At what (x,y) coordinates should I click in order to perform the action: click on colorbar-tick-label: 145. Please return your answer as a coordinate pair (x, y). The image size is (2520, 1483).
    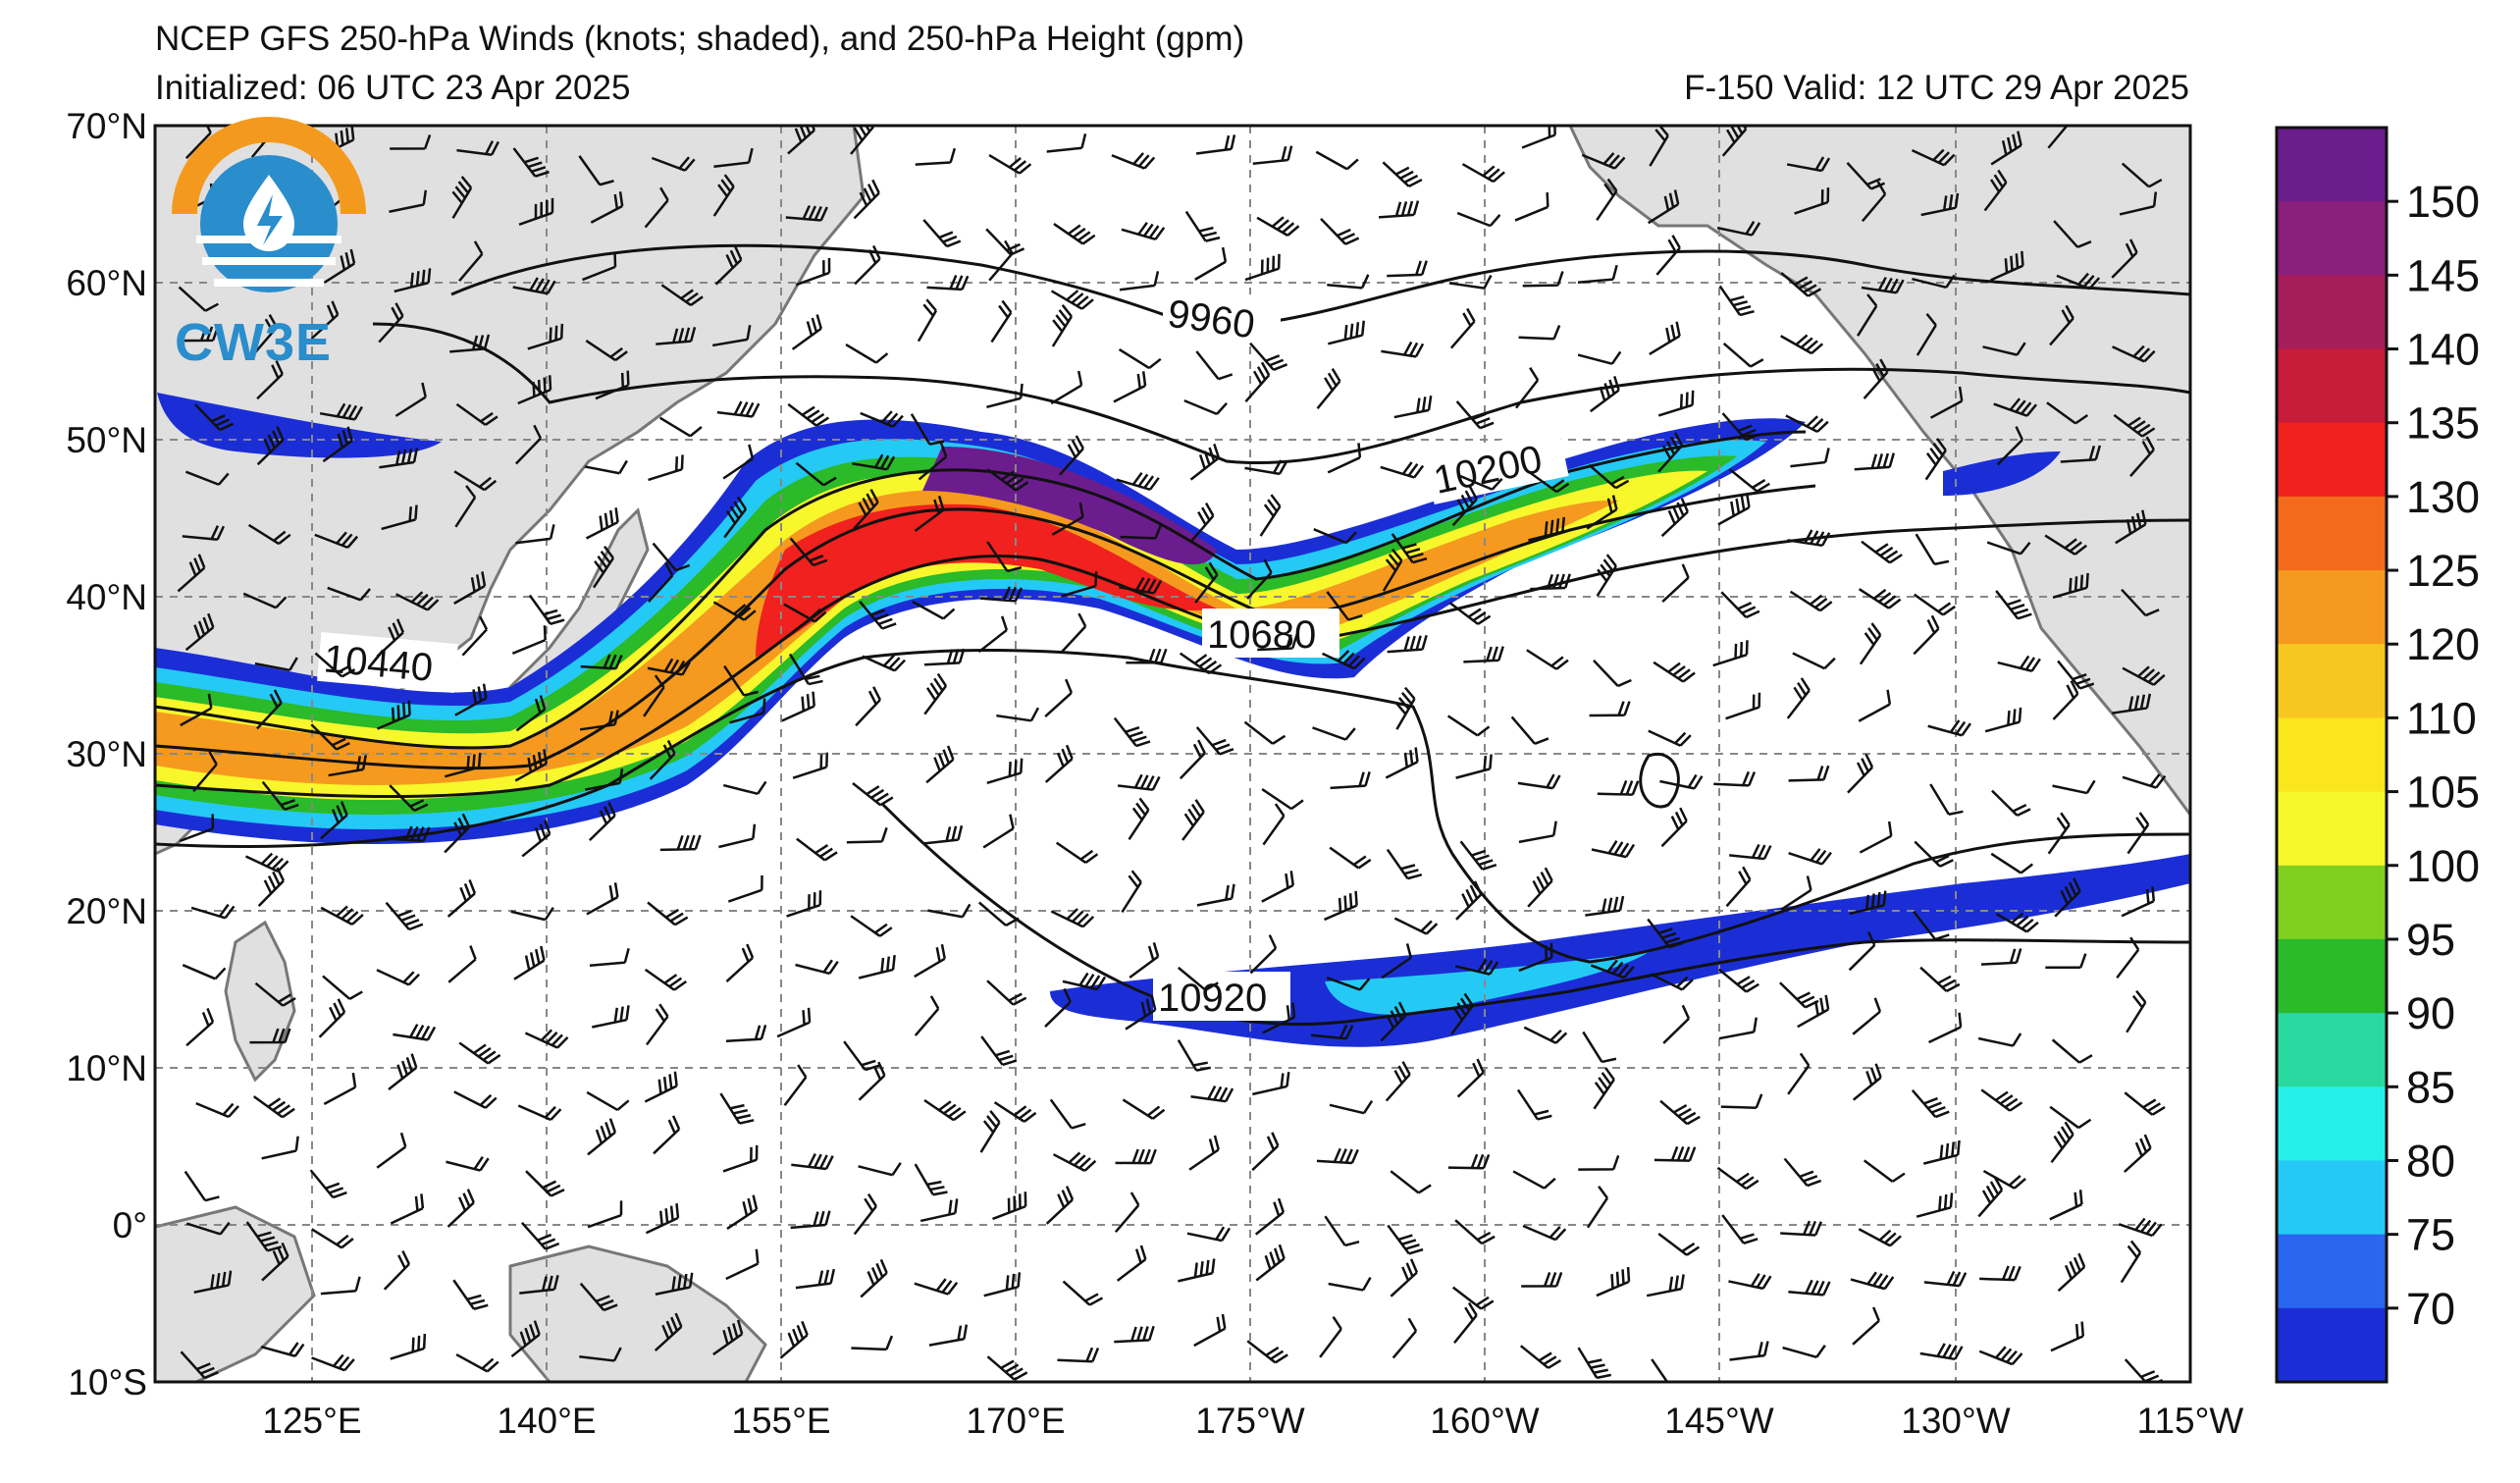
    Looking at the image, I should click on (2443, 275).